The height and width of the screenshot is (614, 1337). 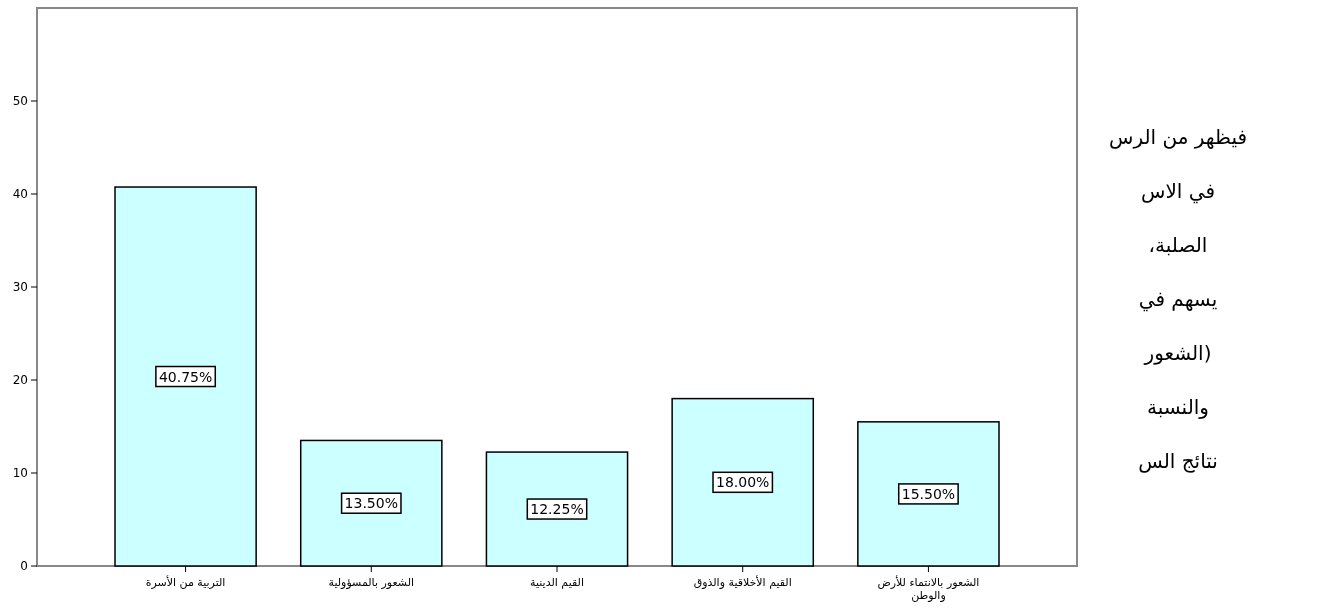 I want to click on y-tick-label: 10, so click(x=20, y=473).